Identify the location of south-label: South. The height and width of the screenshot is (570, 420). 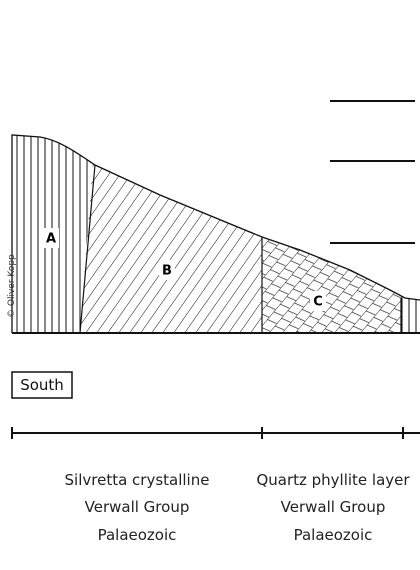
(42, 385).